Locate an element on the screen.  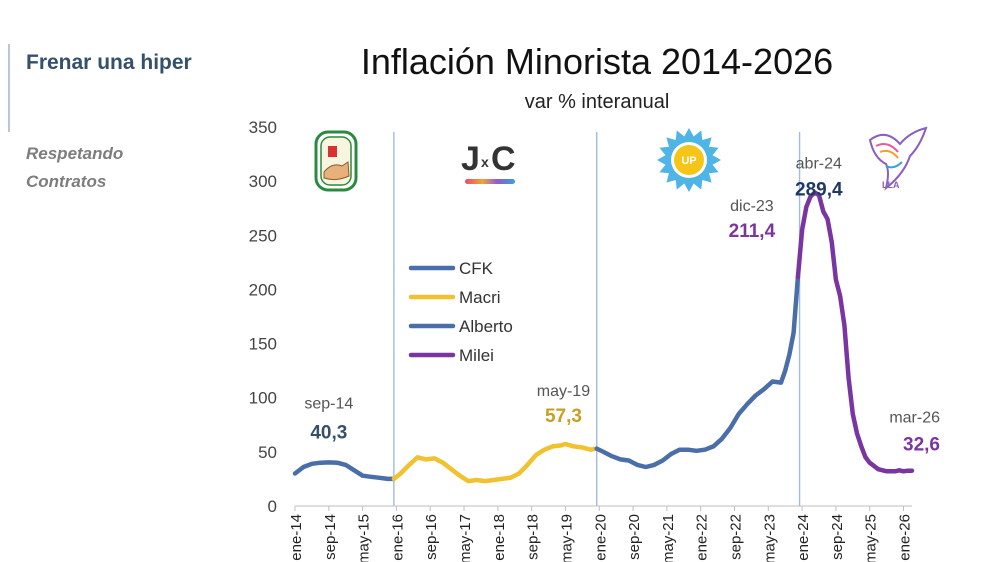
sidebar-subtitle: Respetando Contratos is located at coordinates (75, 167).